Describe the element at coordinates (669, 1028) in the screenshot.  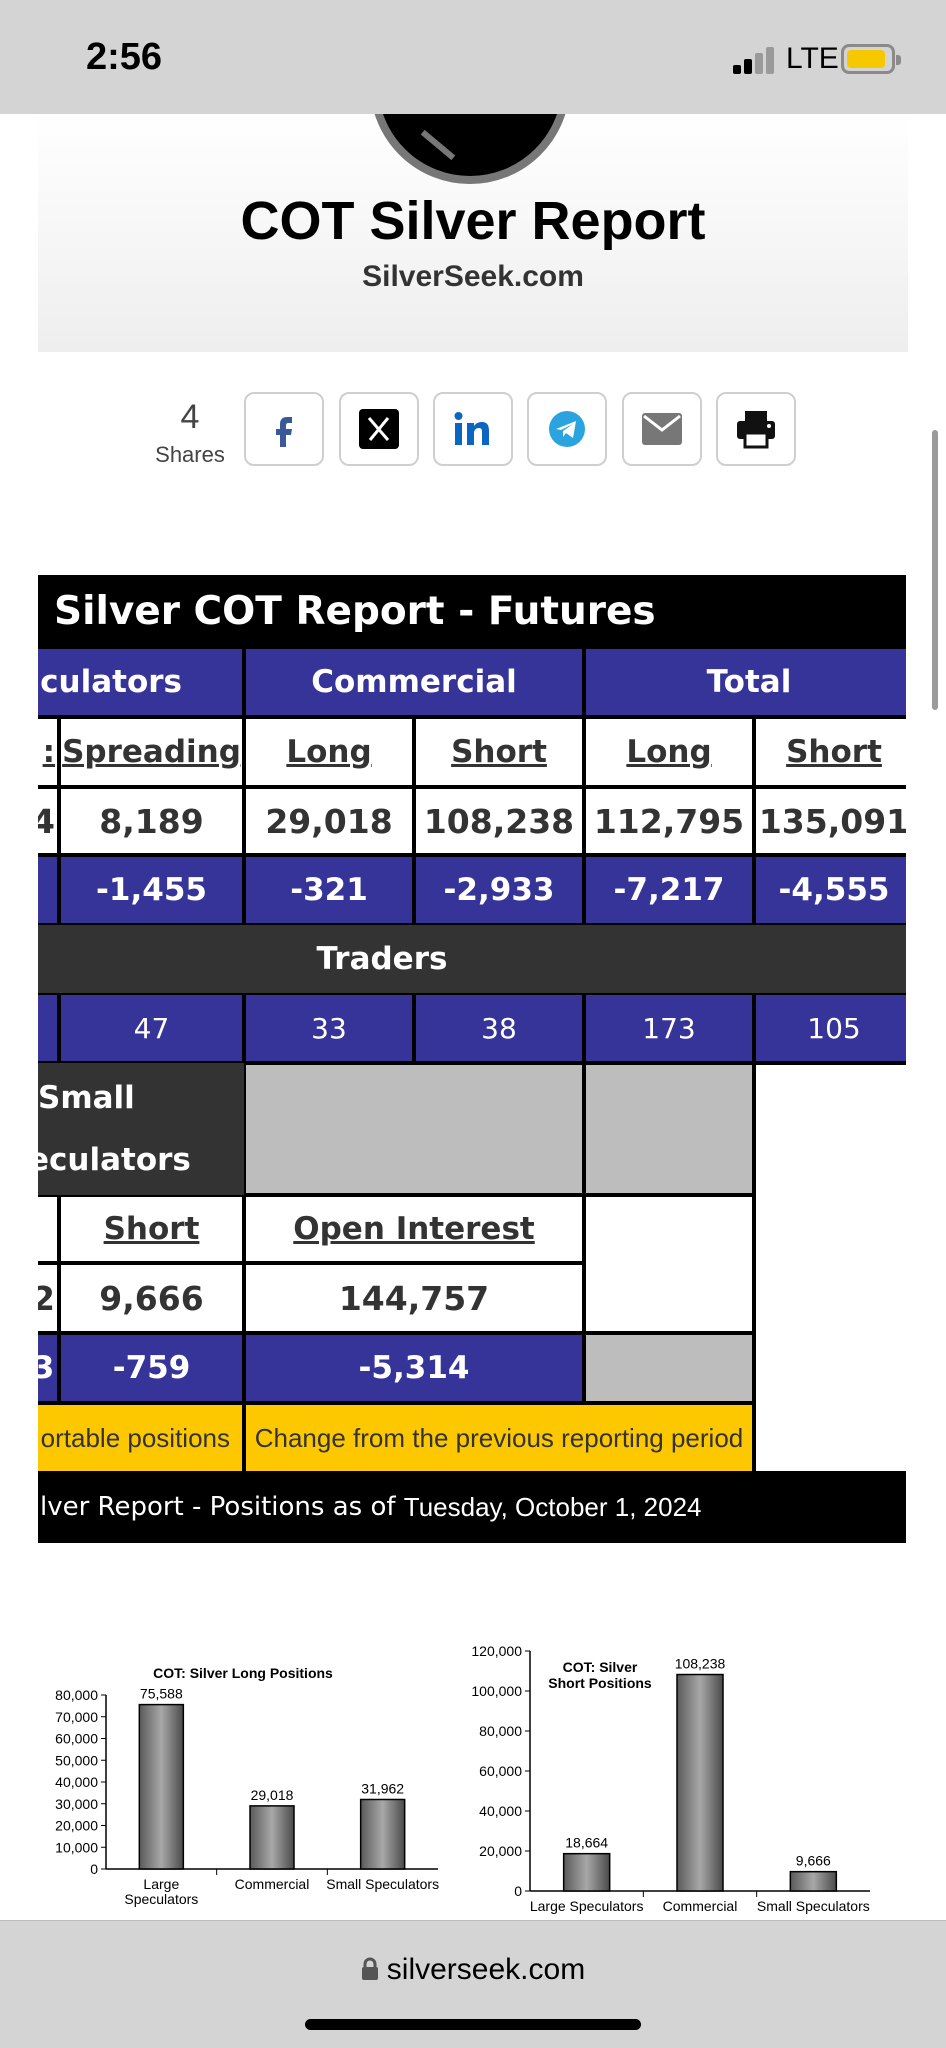
I see `traders-cell: 173` at that location.